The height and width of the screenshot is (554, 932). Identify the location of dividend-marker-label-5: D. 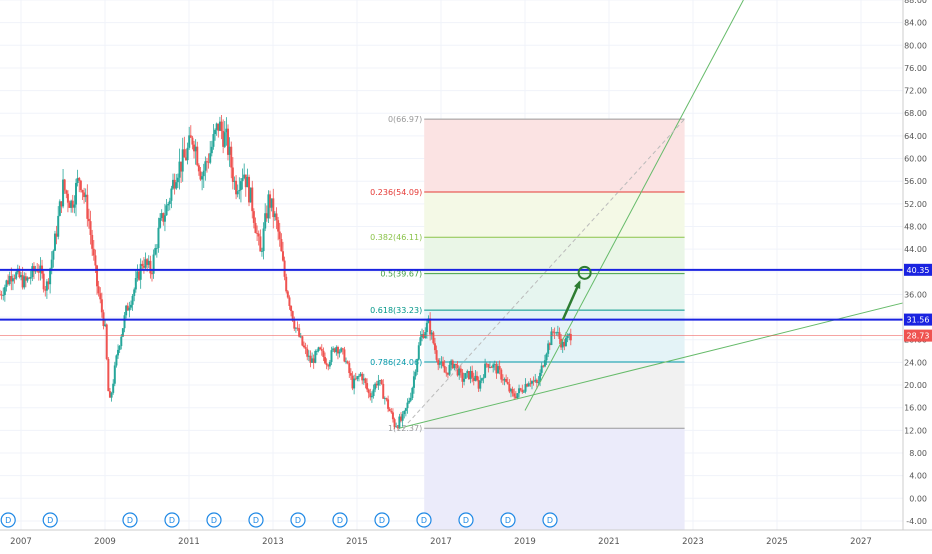
(256, 520).